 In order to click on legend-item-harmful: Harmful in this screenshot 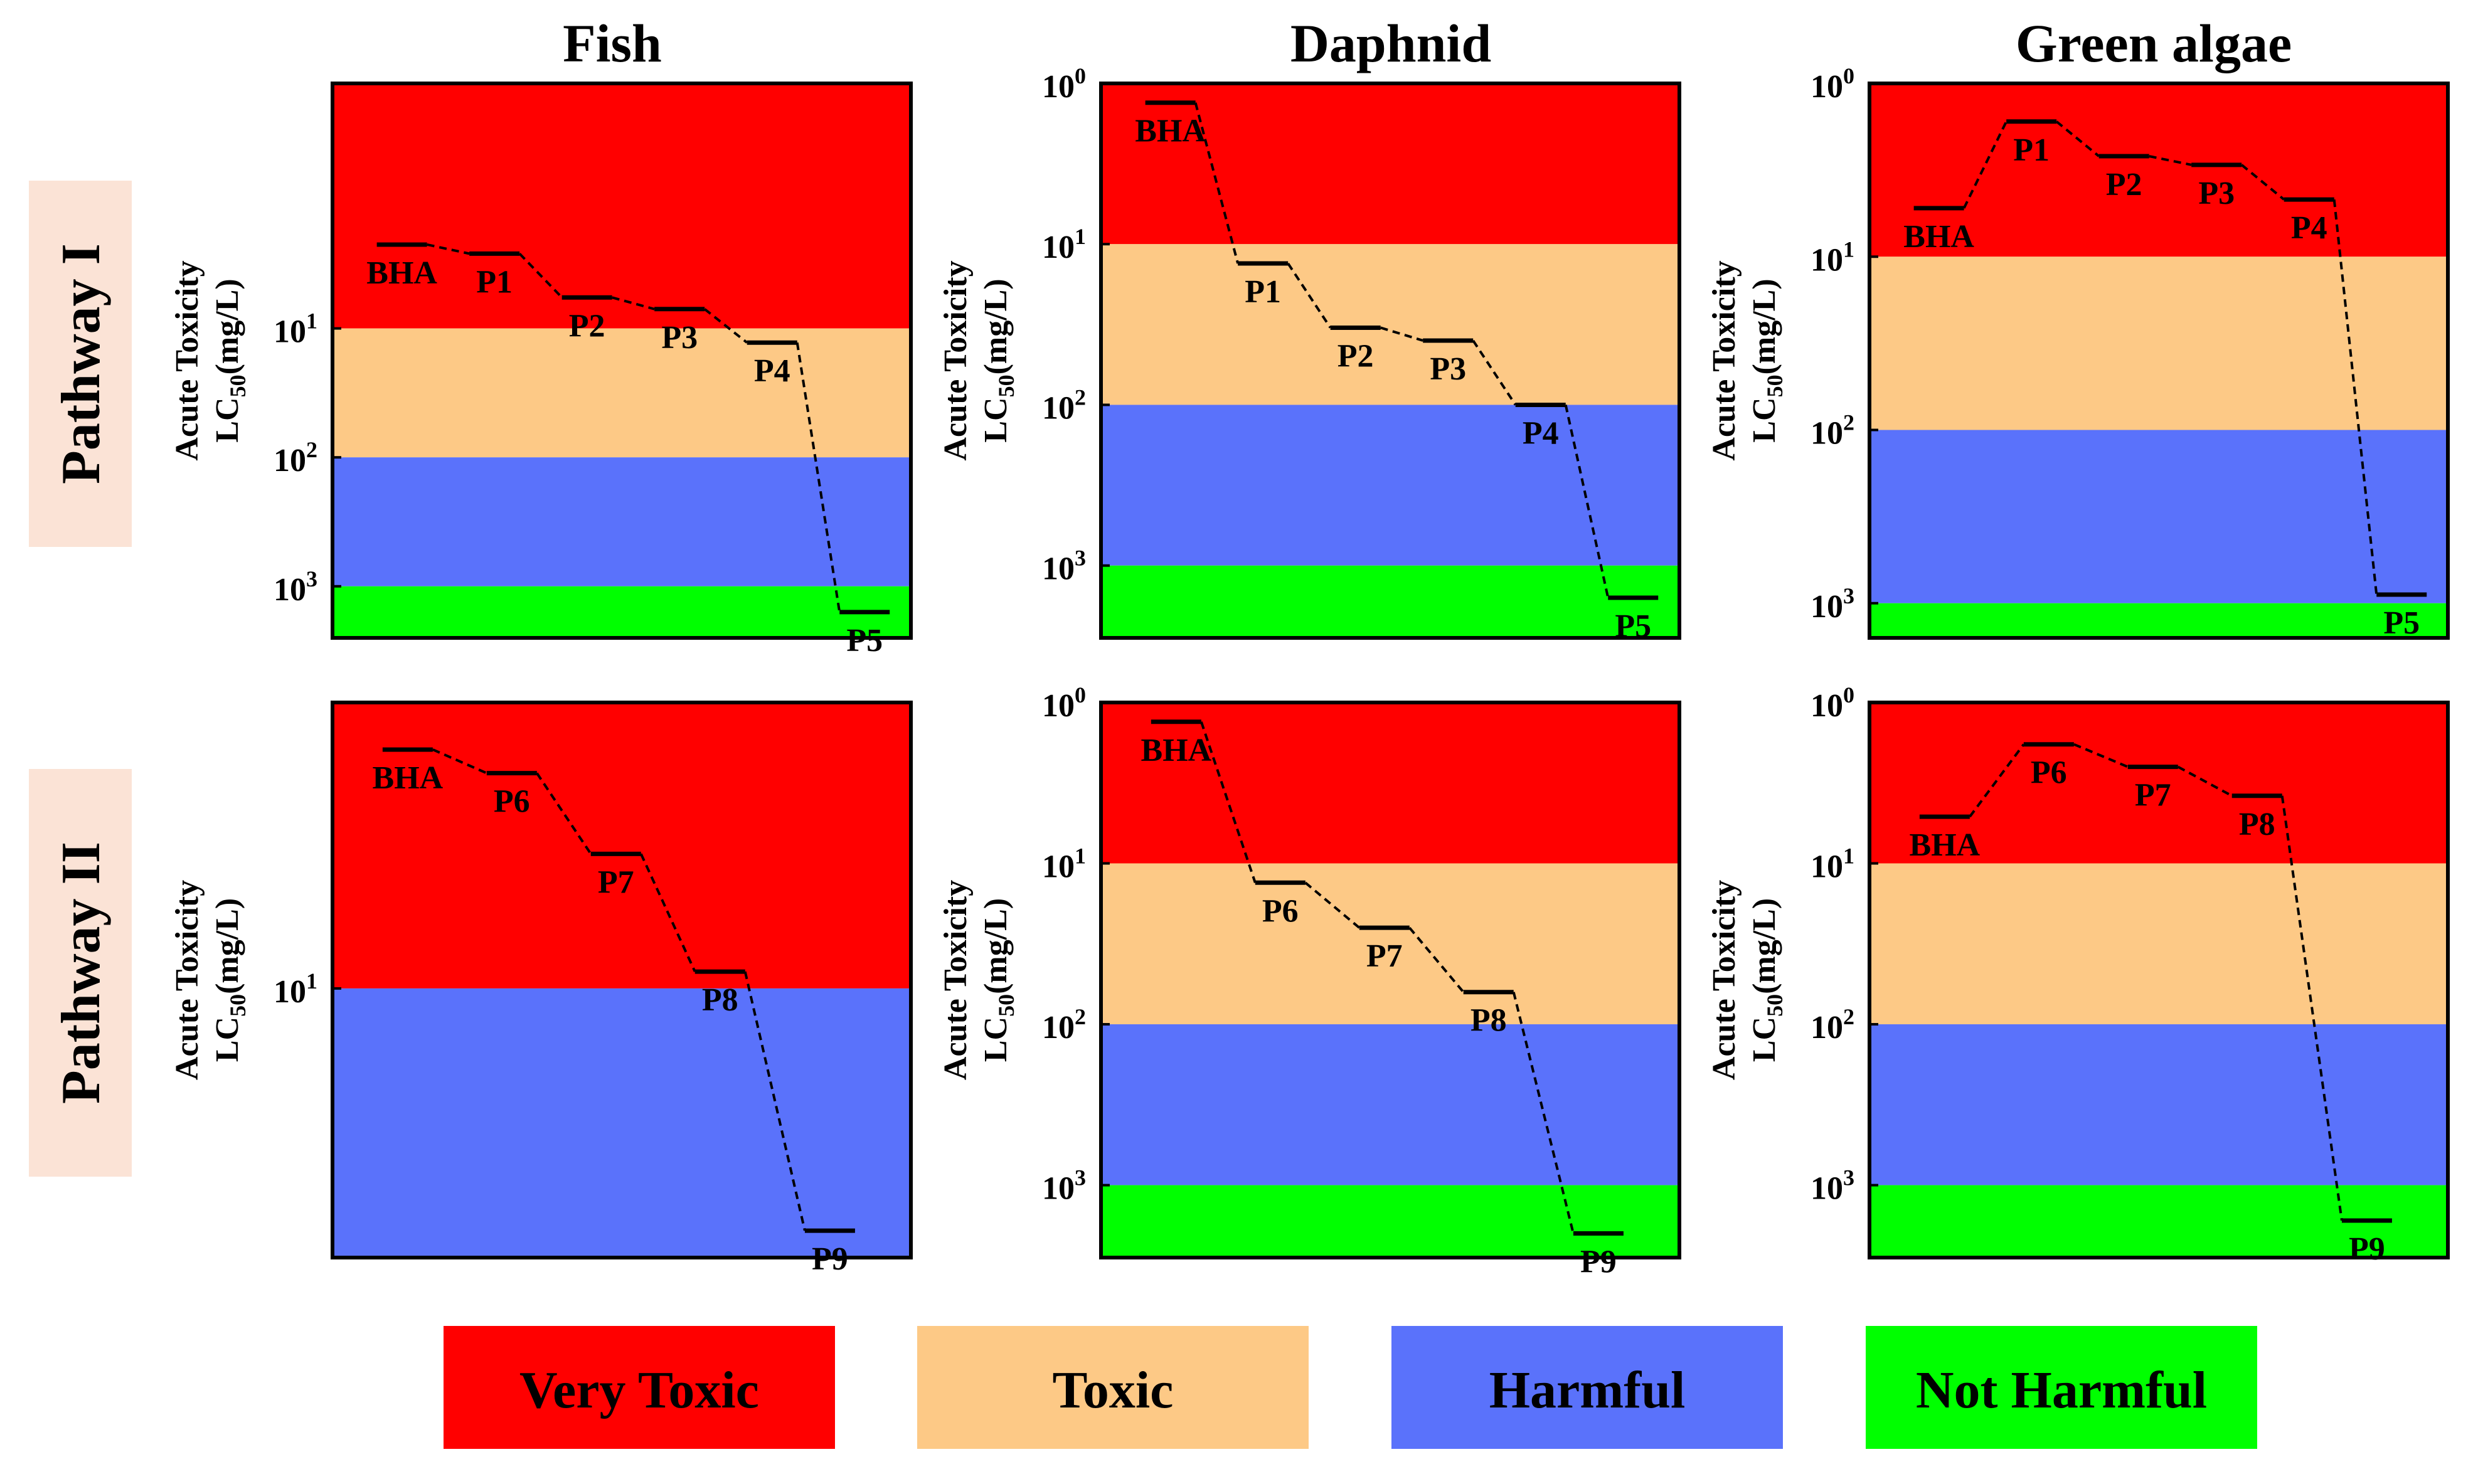, I will do `click(1587, 1387)`.